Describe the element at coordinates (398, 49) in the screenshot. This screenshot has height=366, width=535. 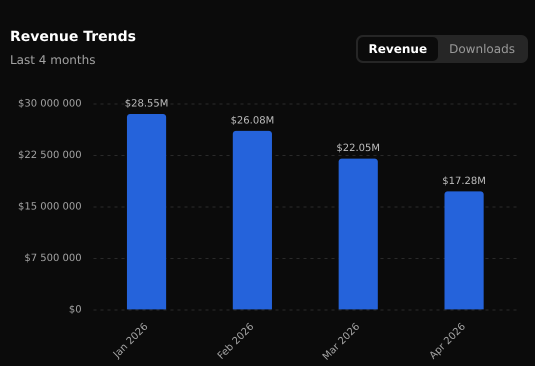
I see `text: Revenue` at that location.